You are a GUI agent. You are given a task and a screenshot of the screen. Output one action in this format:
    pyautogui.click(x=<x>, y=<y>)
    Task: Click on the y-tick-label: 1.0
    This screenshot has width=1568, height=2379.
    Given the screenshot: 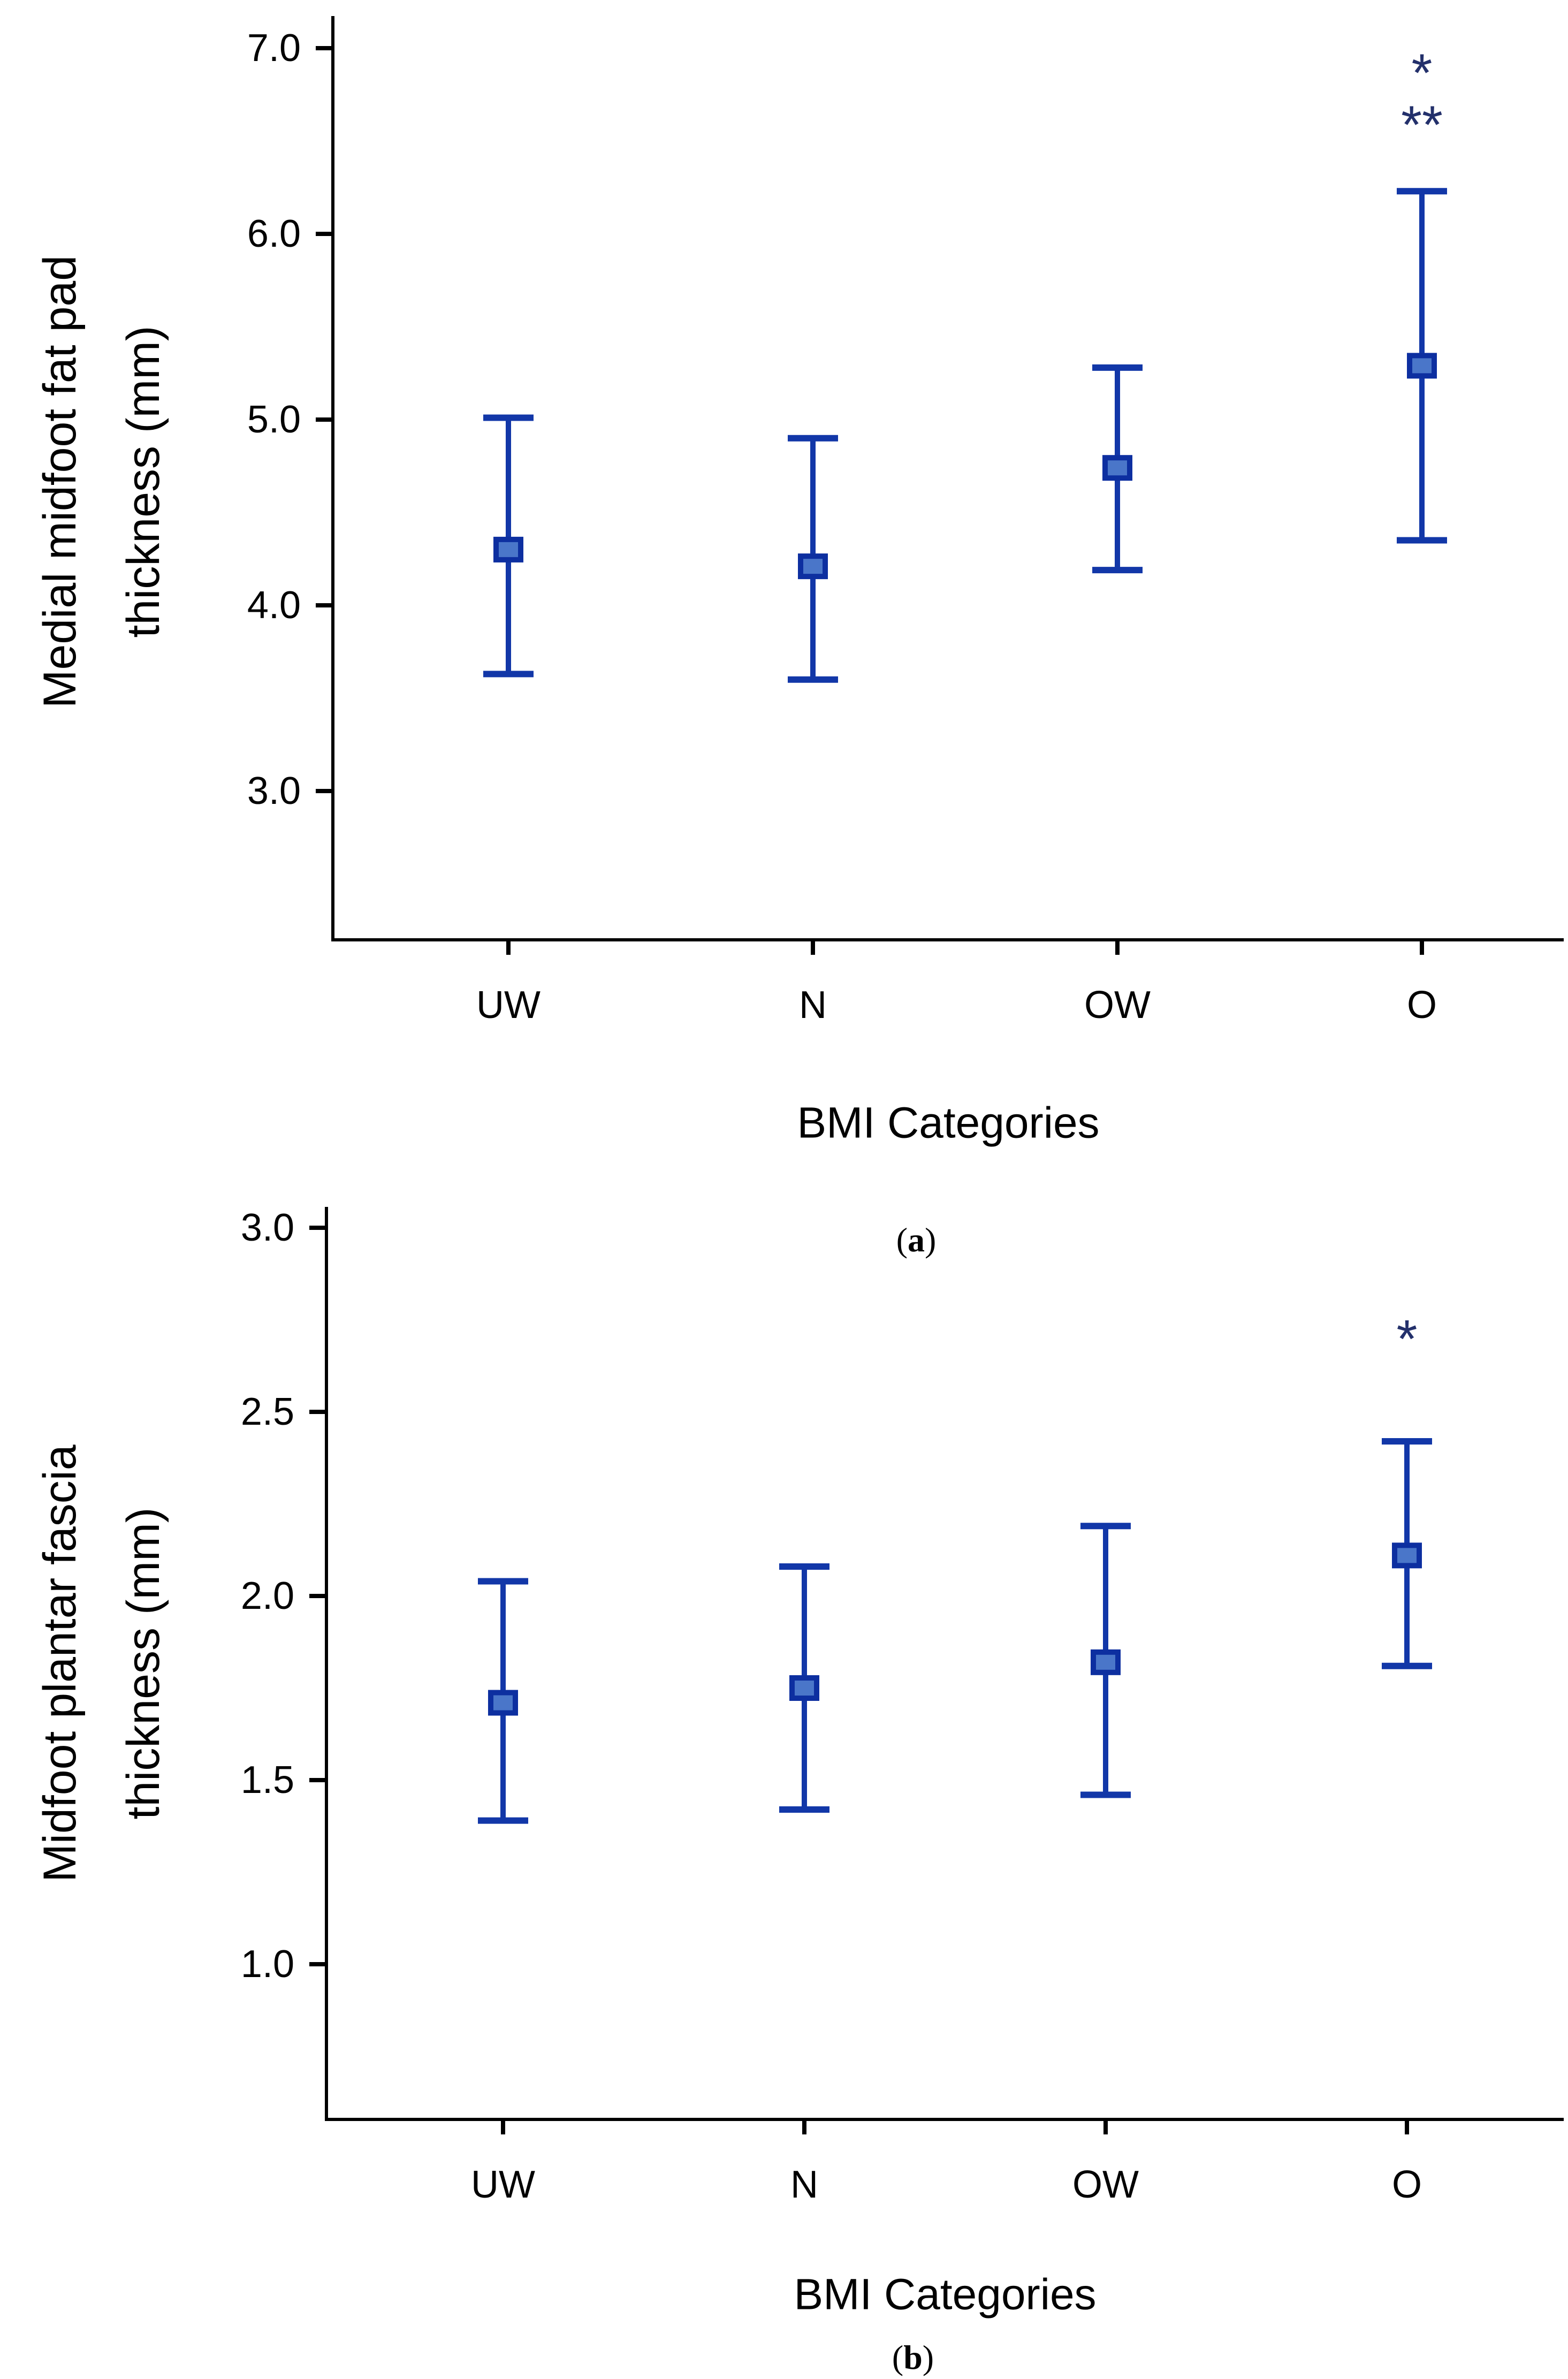 What is the action you would take?
    pyautogui.click(x=267, y=1964)
    